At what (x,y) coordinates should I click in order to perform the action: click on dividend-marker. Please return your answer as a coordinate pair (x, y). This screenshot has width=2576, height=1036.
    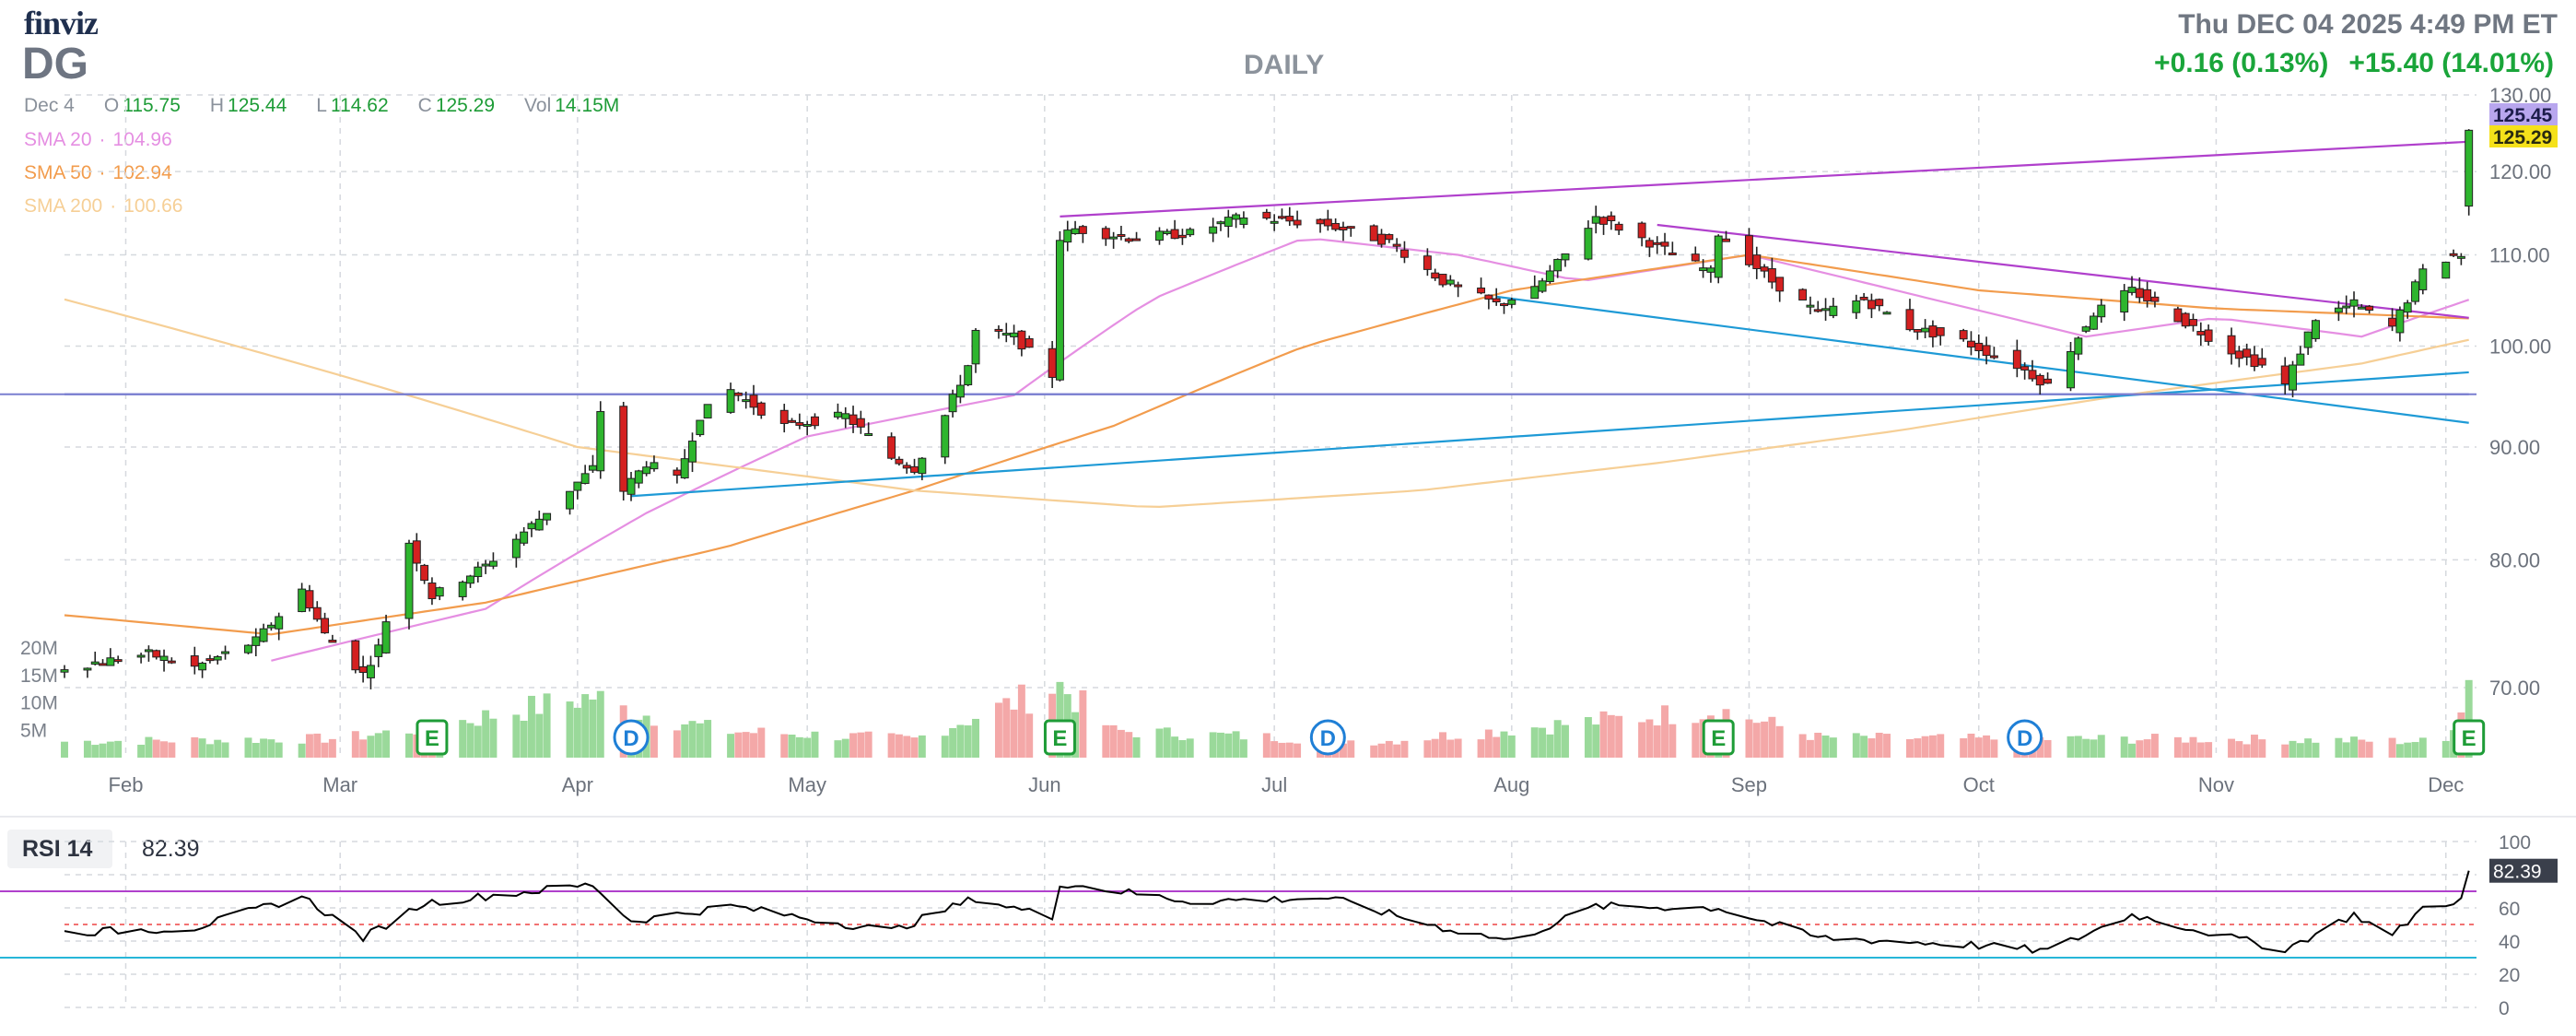
    Looking at the image, I should click on (1327, 738).